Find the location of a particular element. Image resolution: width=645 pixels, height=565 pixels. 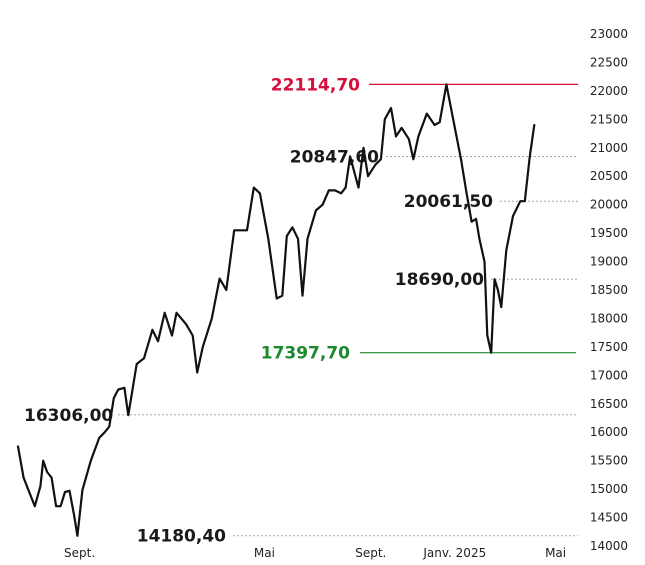

second-annotation-label: 20847,60 is located at coordinates (334, 157).